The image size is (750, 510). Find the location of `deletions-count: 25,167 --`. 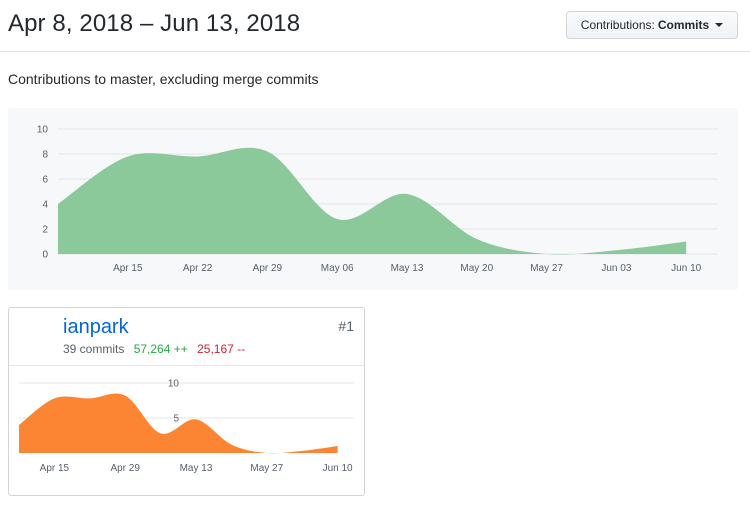

deletions-count: 25,167 -- is located at coordinates (221, 349).